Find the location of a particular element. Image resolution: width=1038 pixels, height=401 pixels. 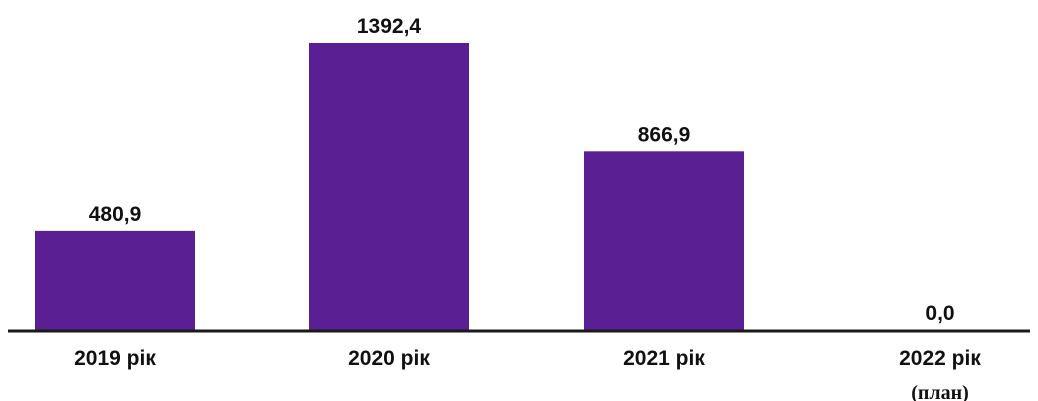

value-label-2: 1392,4 is located at coordinates (389, 26).